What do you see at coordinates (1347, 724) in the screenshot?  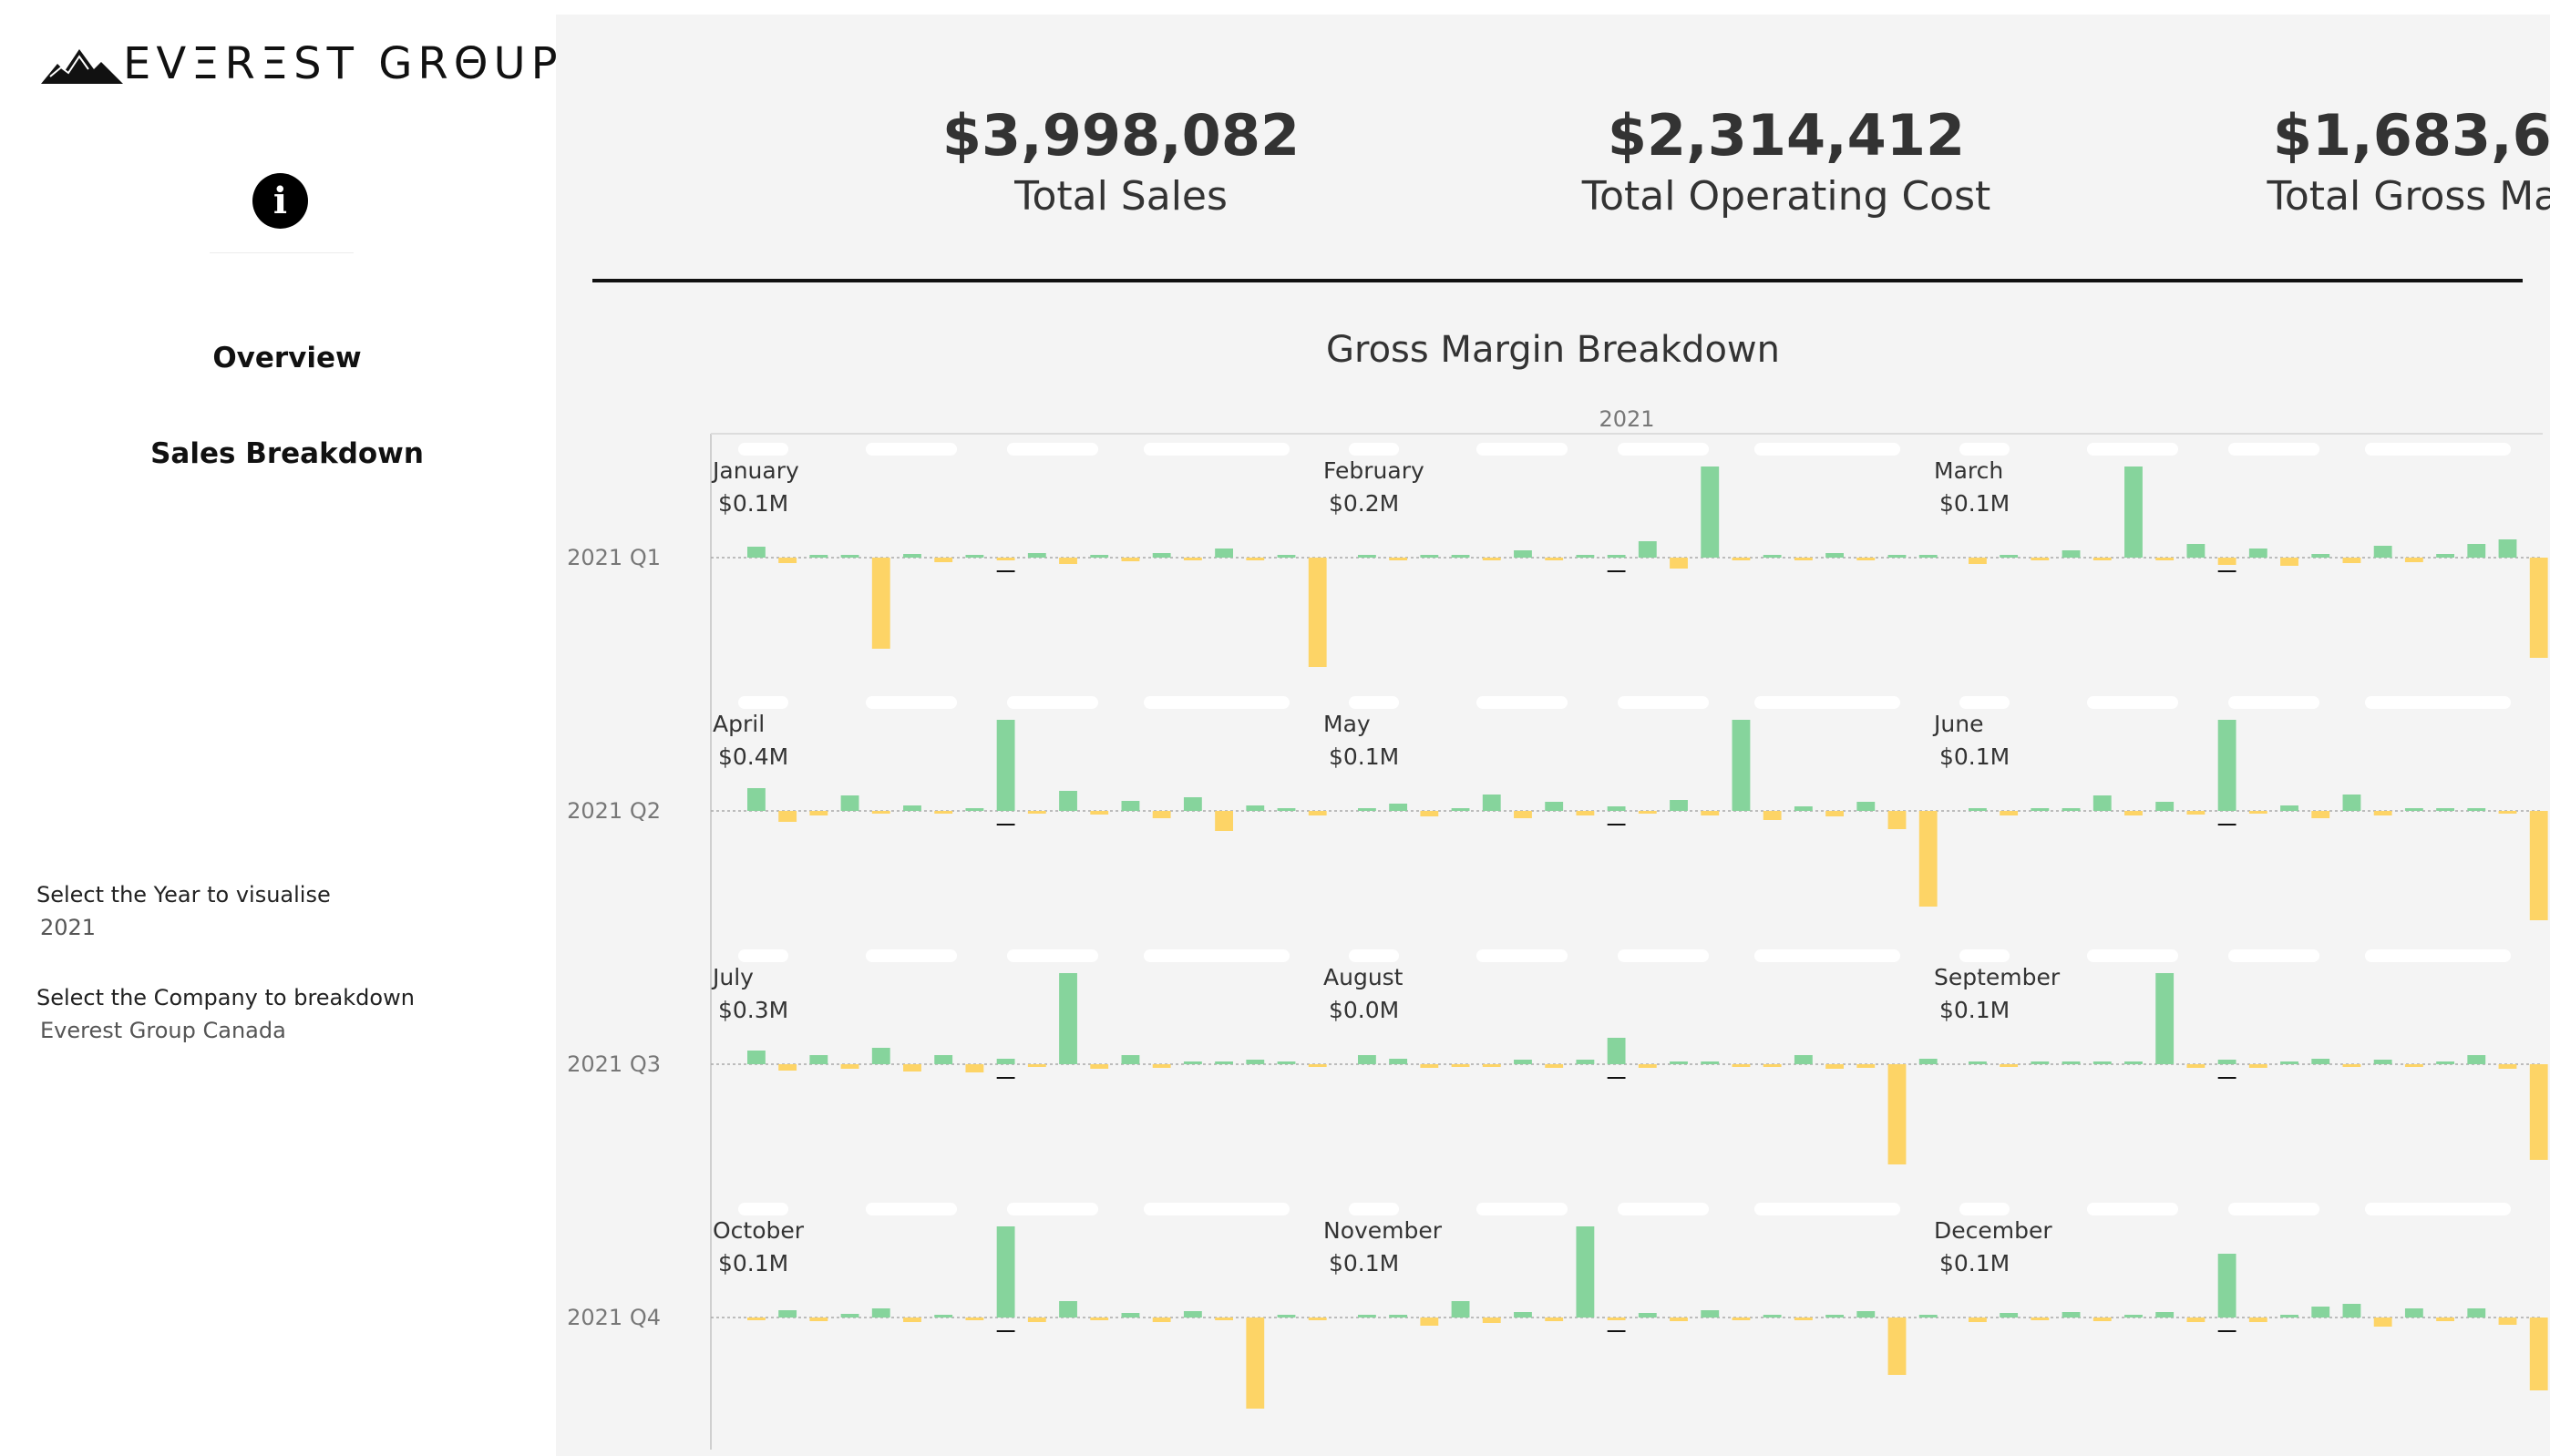 I see `month-label: May` at bounding box center [1347, 724].